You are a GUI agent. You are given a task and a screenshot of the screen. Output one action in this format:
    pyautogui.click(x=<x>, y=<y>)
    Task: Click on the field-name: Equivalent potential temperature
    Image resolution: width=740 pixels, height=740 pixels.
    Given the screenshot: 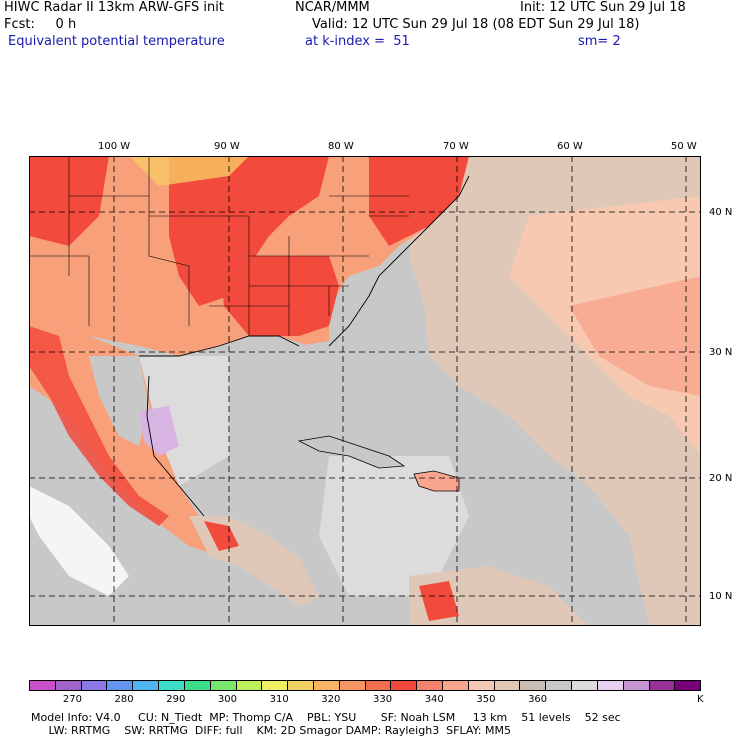 What is the action you would take?
    pyautogui.click(x=116, y=41)
    